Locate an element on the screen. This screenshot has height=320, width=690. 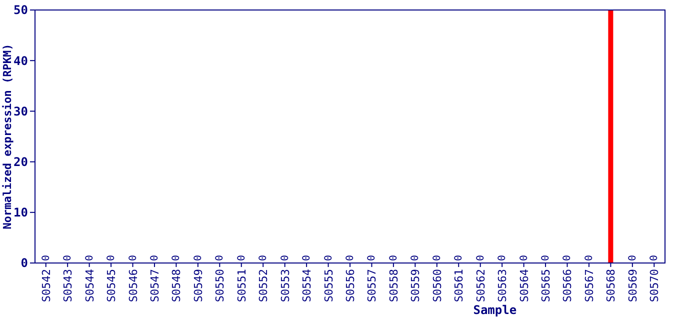
x-tick-label: S0562 is located at coordinates (481, 285).